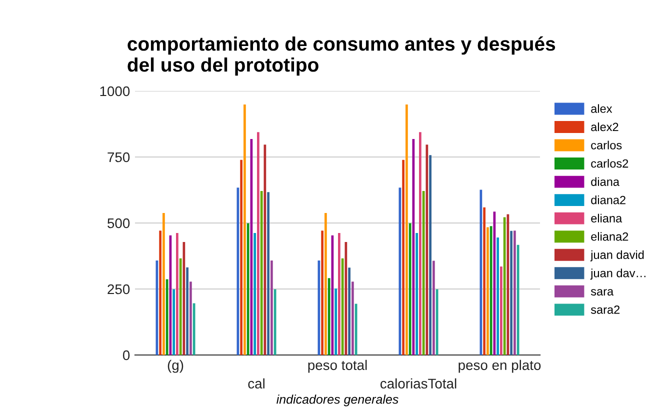 Image resolution: width=672 pixels, height=419 pixels. Describe the element at coordinates (115, 91) in the screenshot. I see `y-tick-label: 1000` at that location.